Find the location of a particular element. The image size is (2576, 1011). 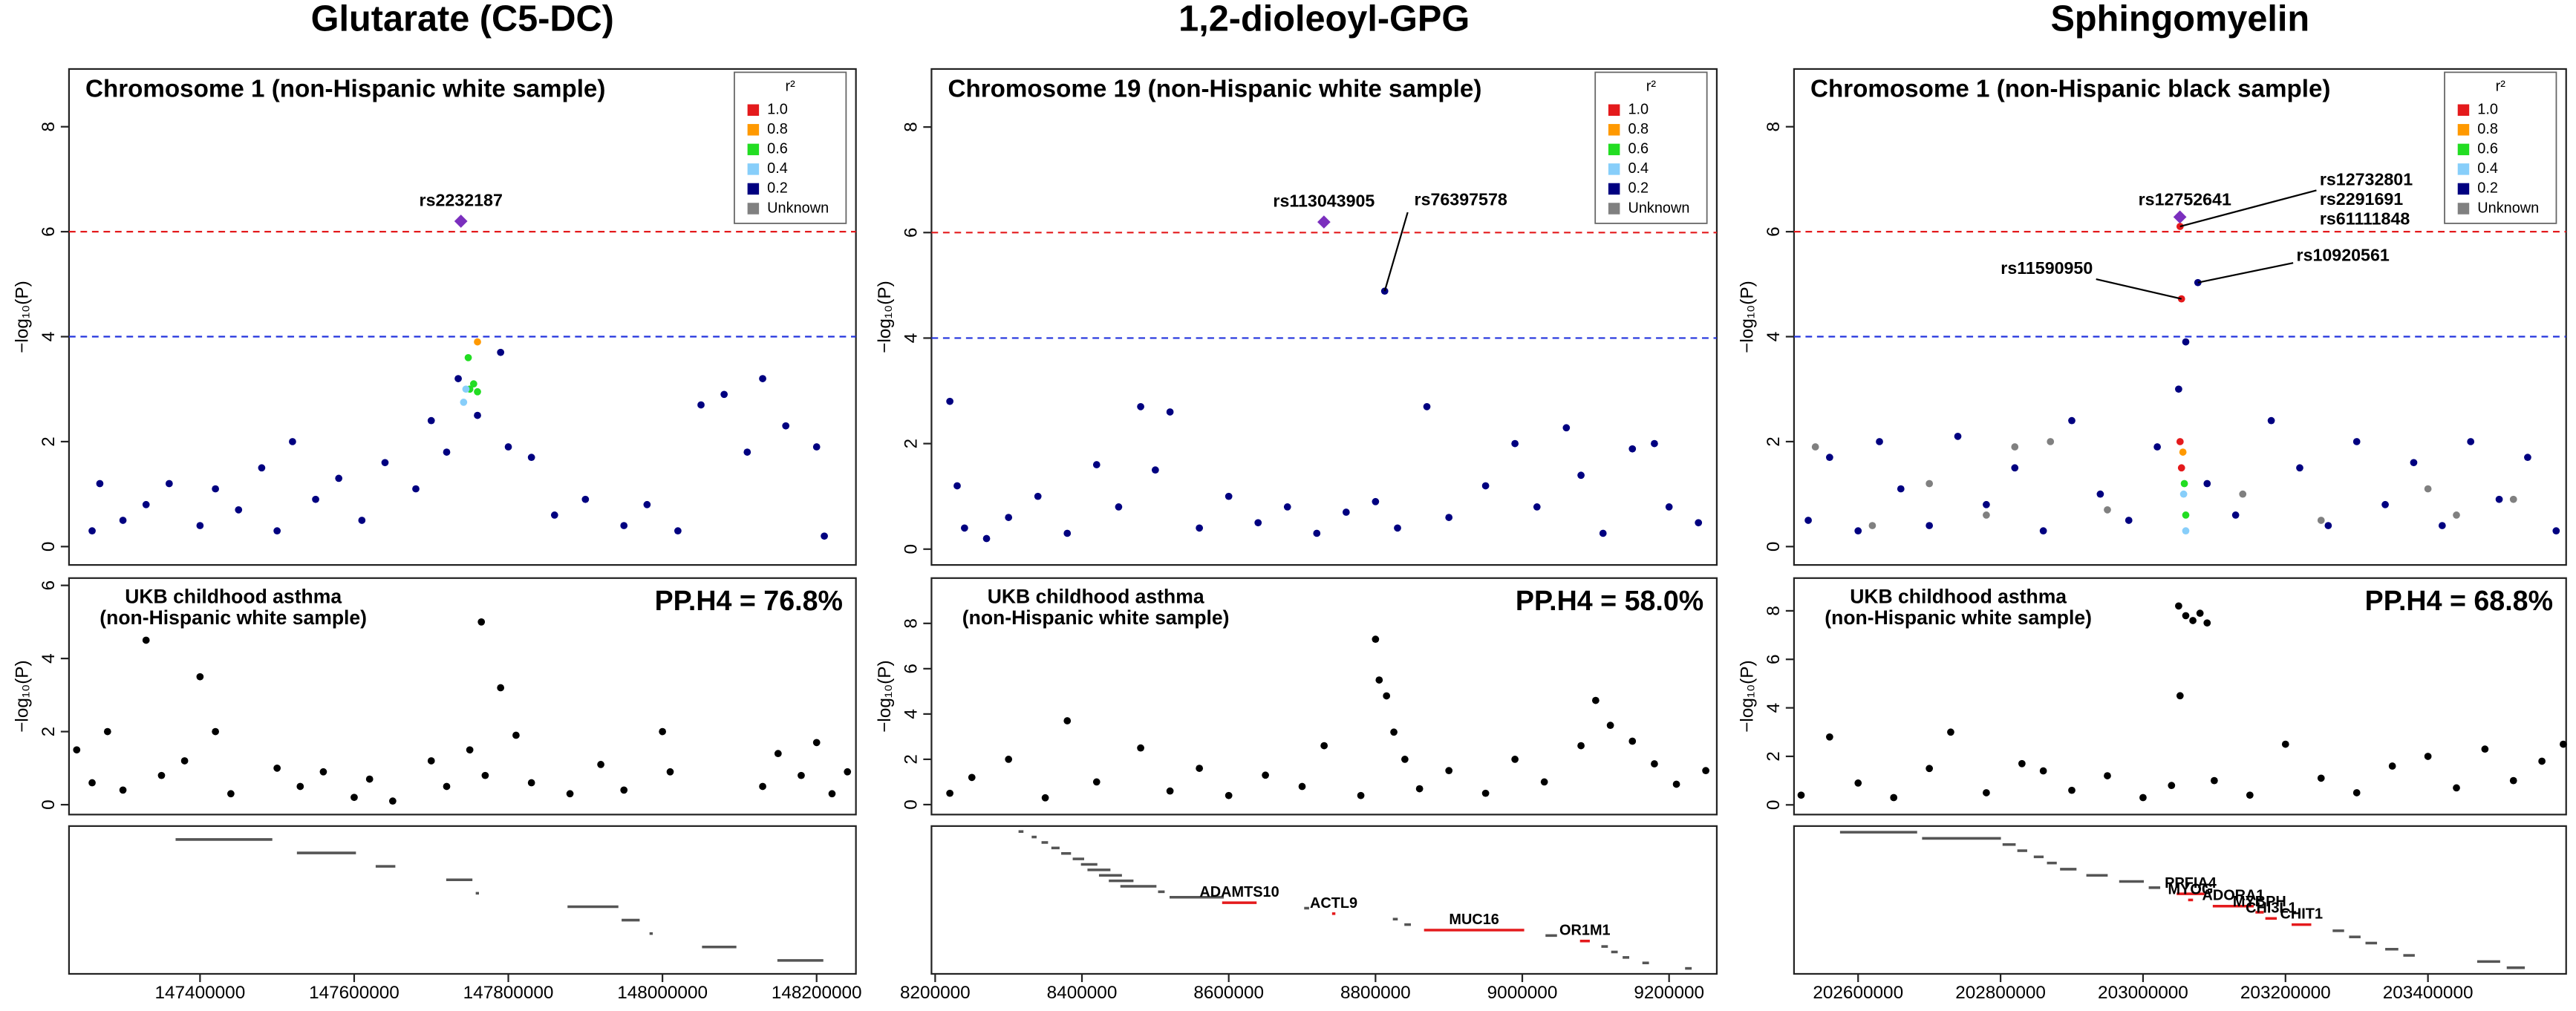

snp-label: rs113043905 is located at coordinates (1324, 201).